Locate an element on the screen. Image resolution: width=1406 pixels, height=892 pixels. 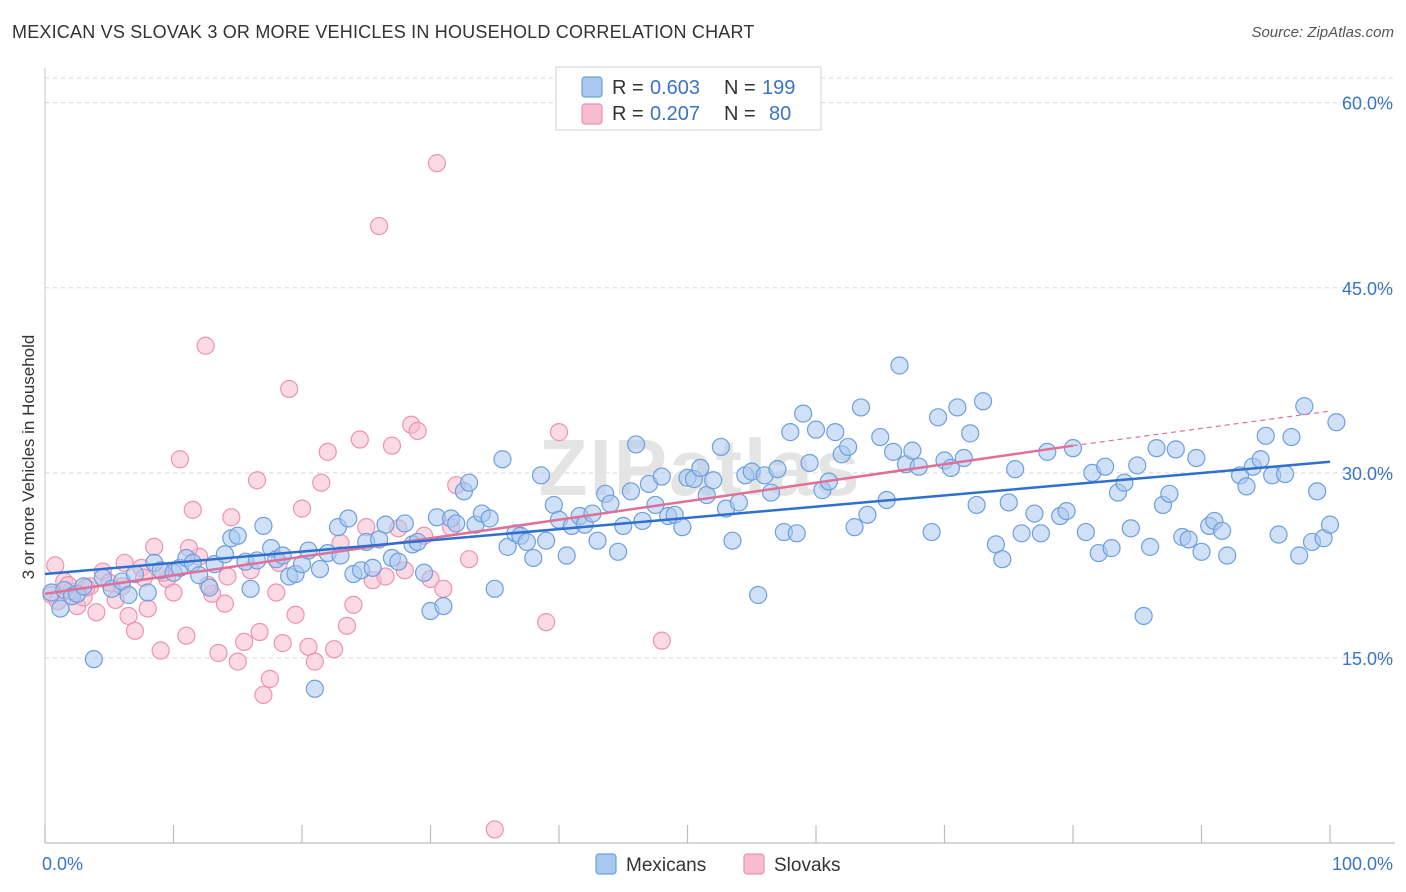
x-tick-labels: 0.0% 100.0% is located at coordinates (717, 864).